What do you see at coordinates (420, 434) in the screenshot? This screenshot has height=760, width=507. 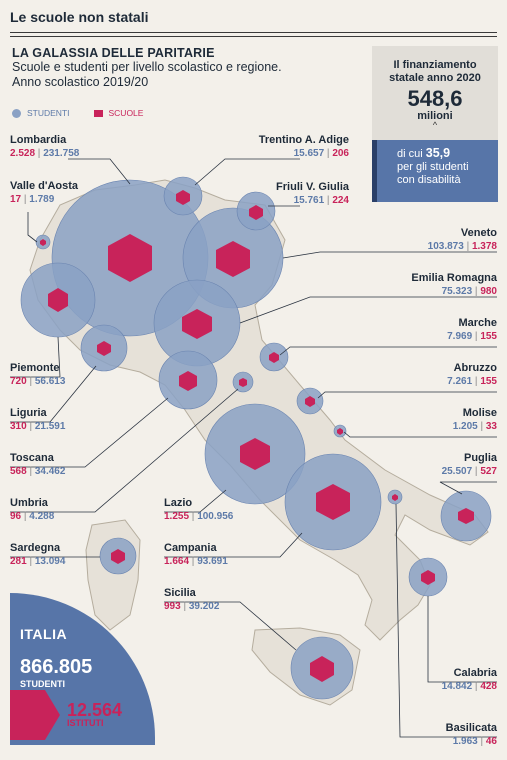 I see `leader-molise` at bounding box center [420, 434].